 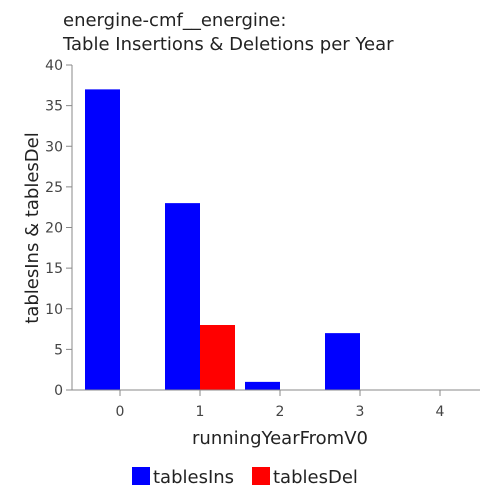 I want to click on y-tick-label: 30, so click(x=54, y=147).